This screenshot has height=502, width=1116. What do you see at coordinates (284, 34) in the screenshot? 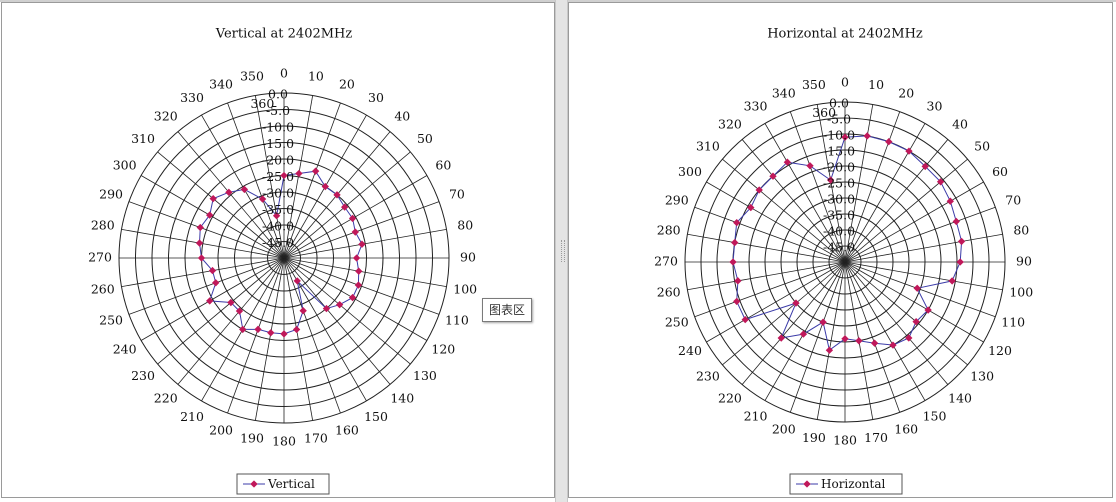
I see `chart-title: Vertical at 2402MHz` at bounding box center [284, 34].